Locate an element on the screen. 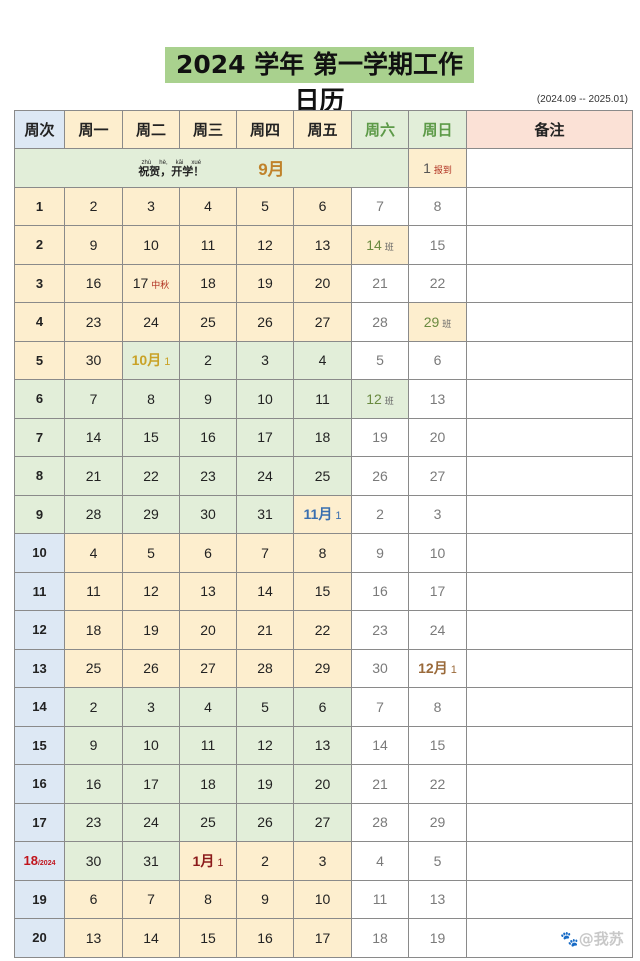 This screenshot has width=640, height=961. week-number: 16 is located at coordinates (39, 784).